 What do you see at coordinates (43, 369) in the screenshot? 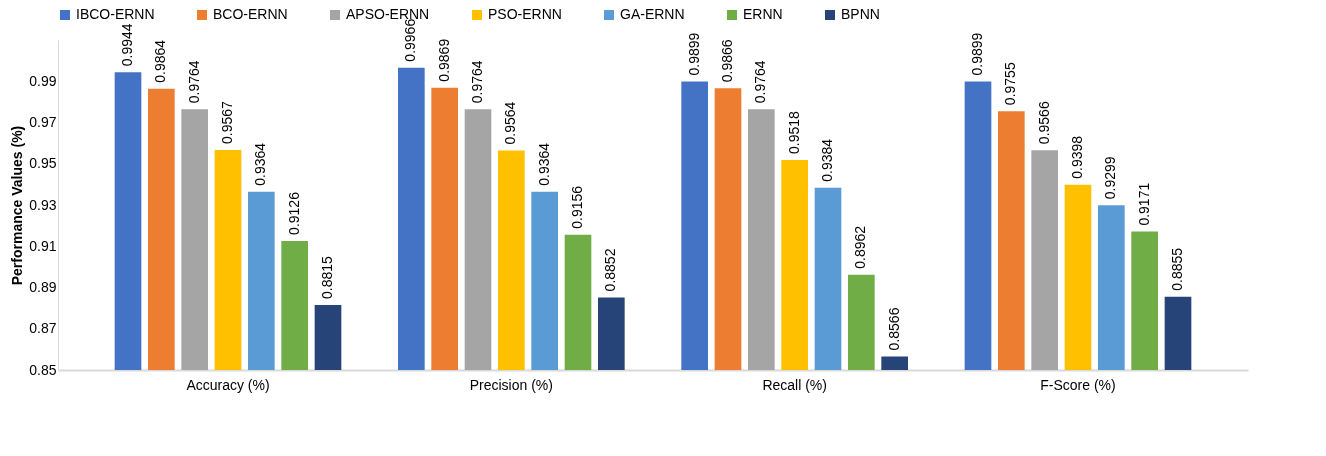
I see `y-tick-label: 0.85` at bounding box center [43, 369].